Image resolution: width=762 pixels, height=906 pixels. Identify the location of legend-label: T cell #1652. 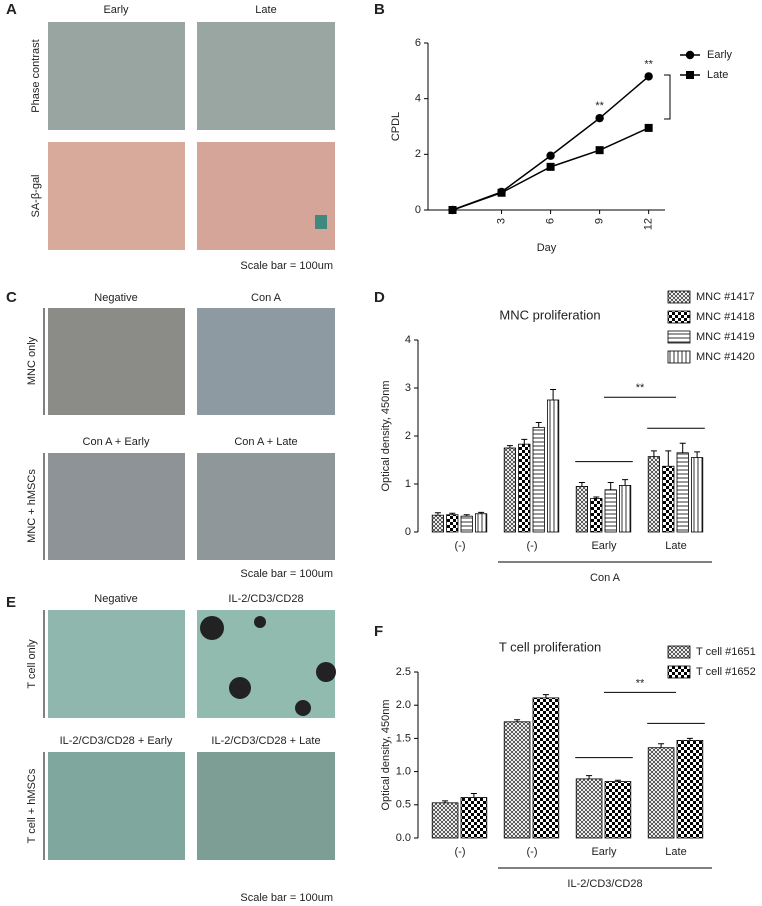
(726, 672).